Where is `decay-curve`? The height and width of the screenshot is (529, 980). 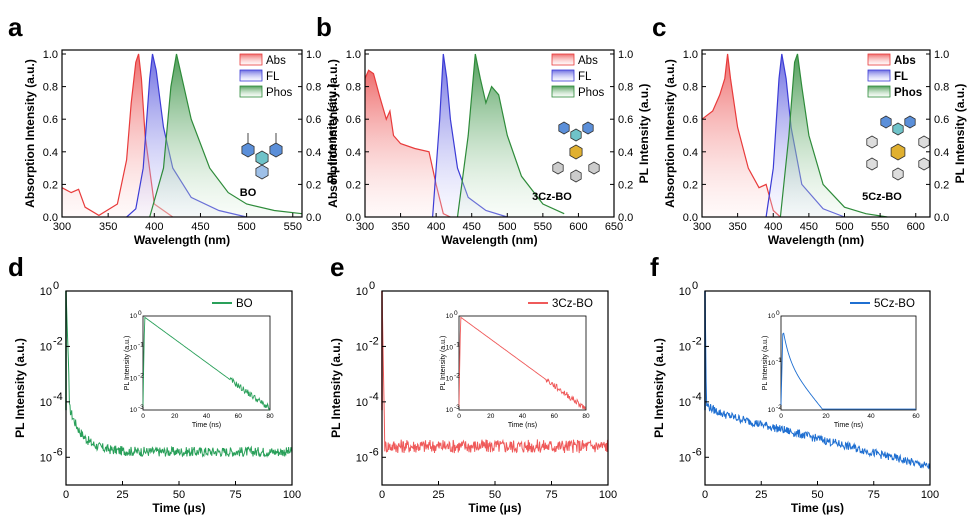 decay-curve is located at coordinates (817, 380).